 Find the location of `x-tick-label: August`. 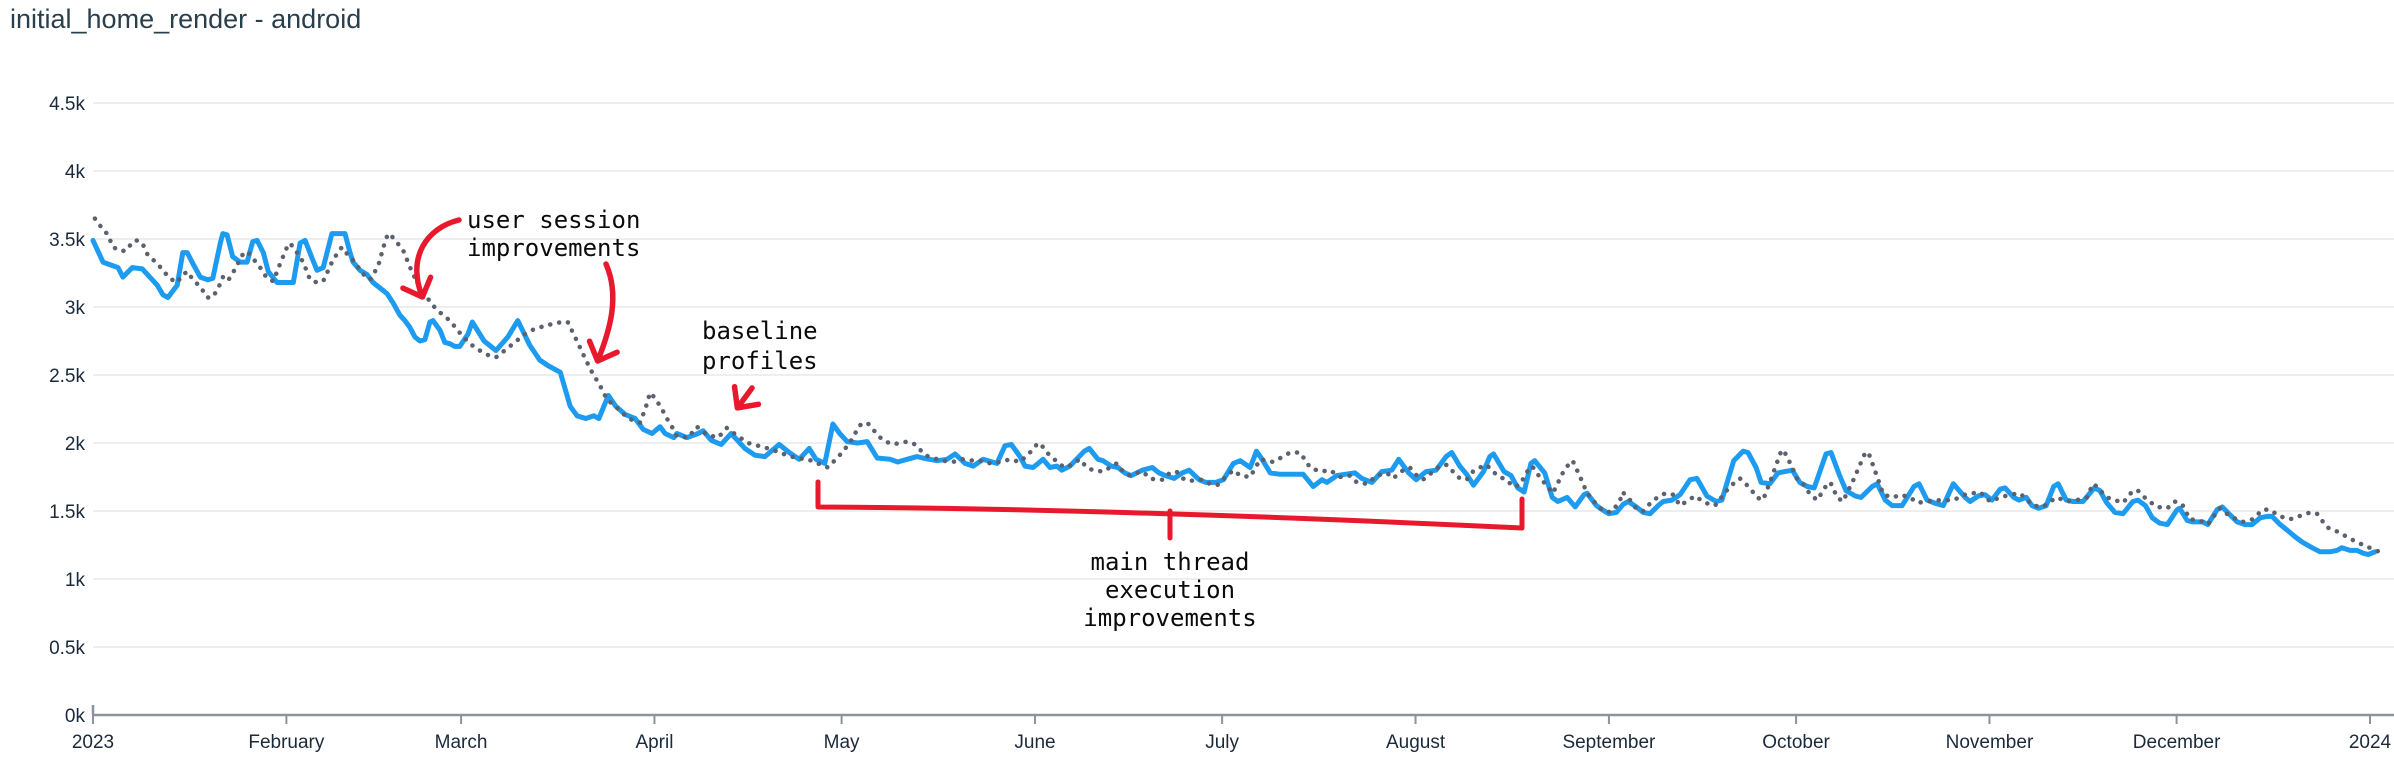

x-tick-label: August is located at coordinates (1416, 742).